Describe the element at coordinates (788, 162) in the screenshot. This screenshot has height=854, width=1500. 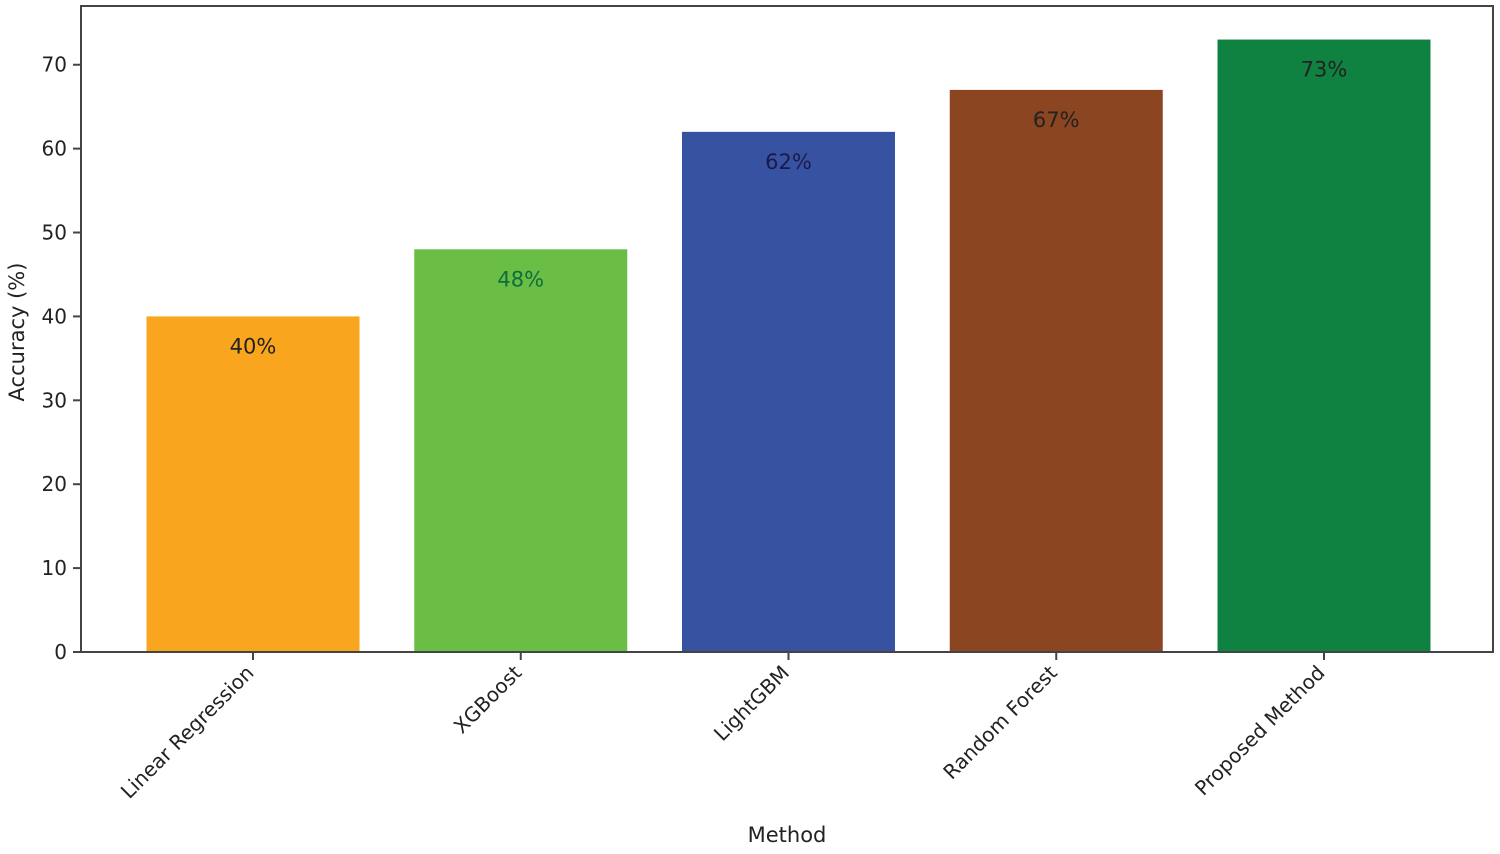
I see `bar-value-label: 62%` at that location.